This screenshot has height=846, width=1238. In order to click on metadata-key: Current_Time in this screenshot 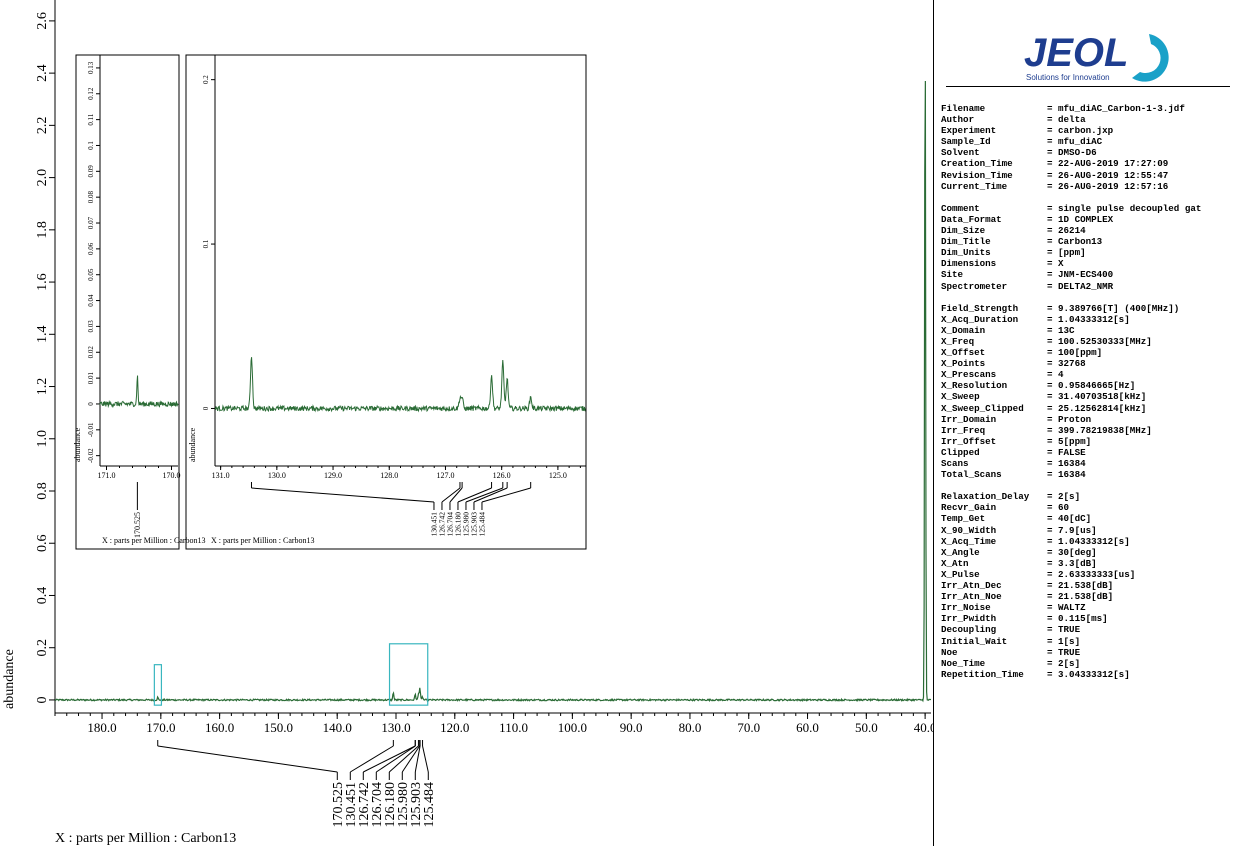, I will do `click(974, 186)`.